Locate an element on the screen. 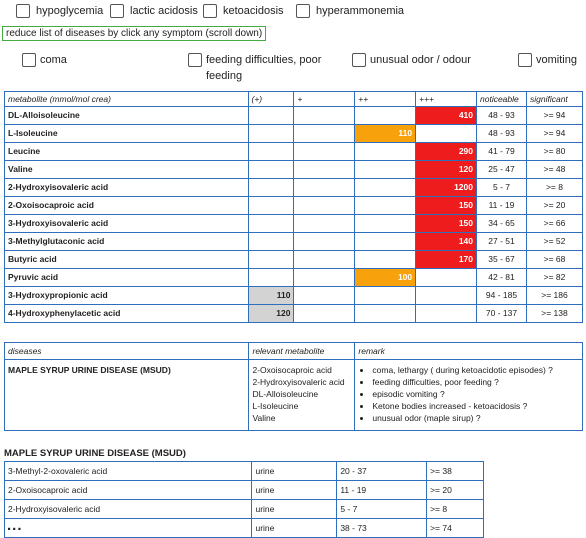  metabolite-name: 3-Hydroxypropionic acid is located at coordinates (126, 295).